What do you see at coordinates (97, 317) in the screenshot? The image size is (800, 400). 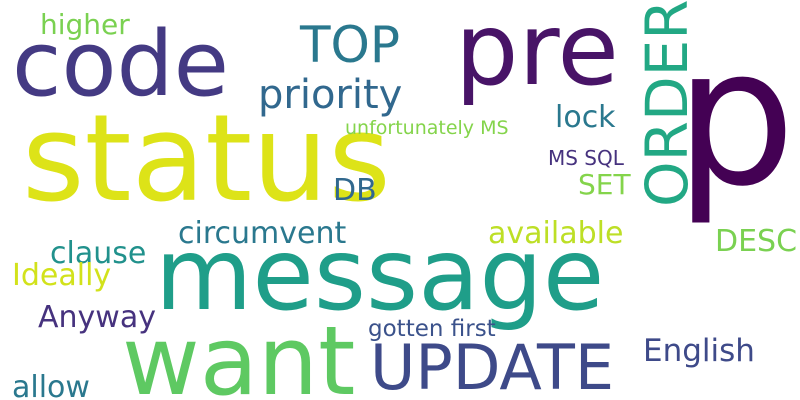 I see `word-anyway: Anyway` at bounding box center [97, 317].